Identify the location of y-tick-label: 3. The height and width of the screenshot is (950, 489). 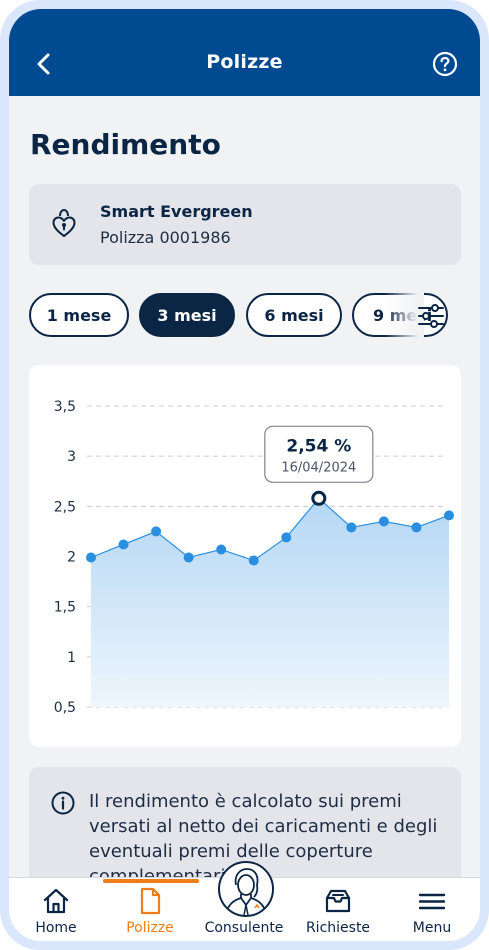
(71, 457).